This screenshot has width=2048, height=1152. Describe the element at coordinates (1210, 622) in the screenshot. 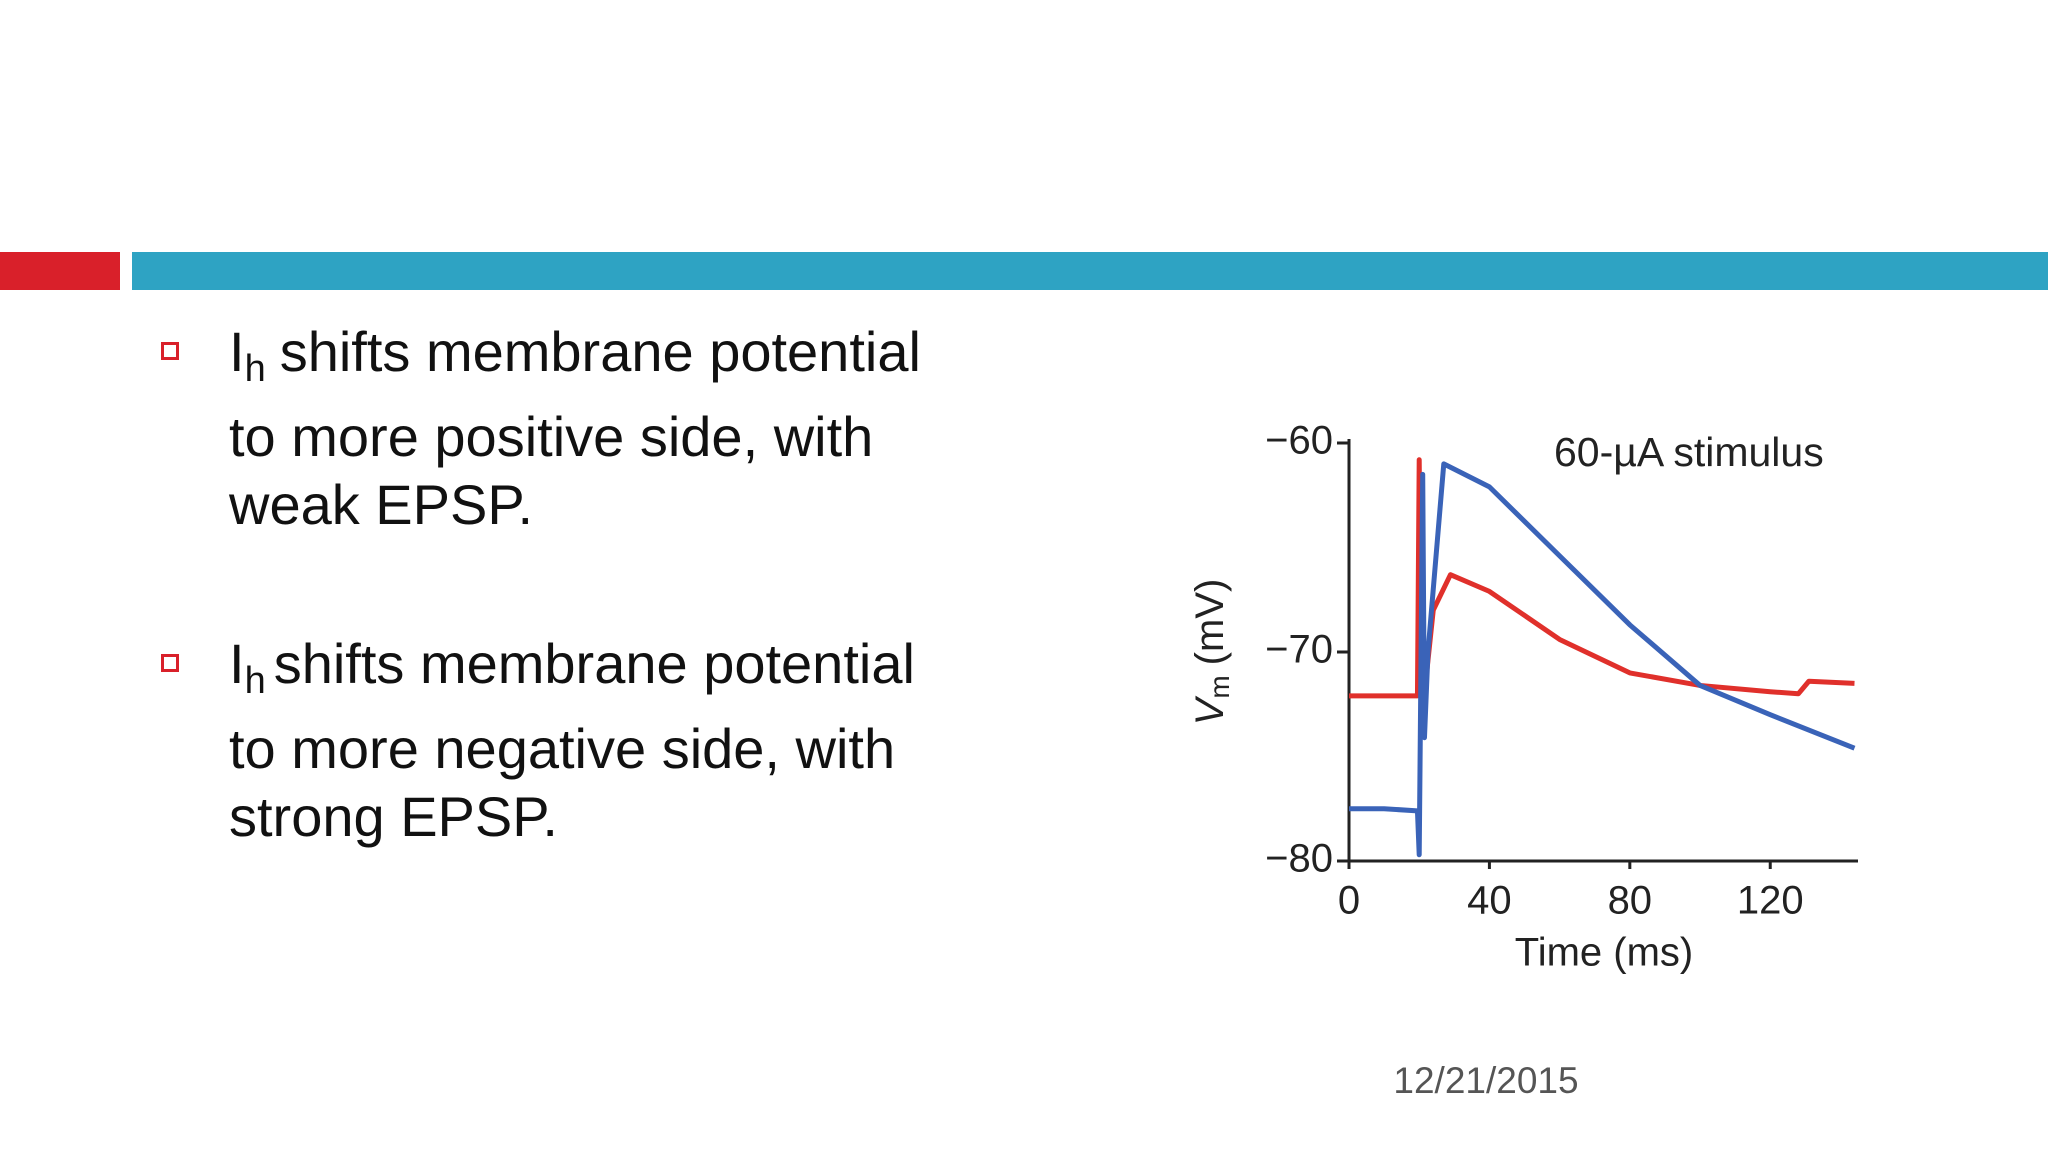

I see `unit: (mV)` at that location.